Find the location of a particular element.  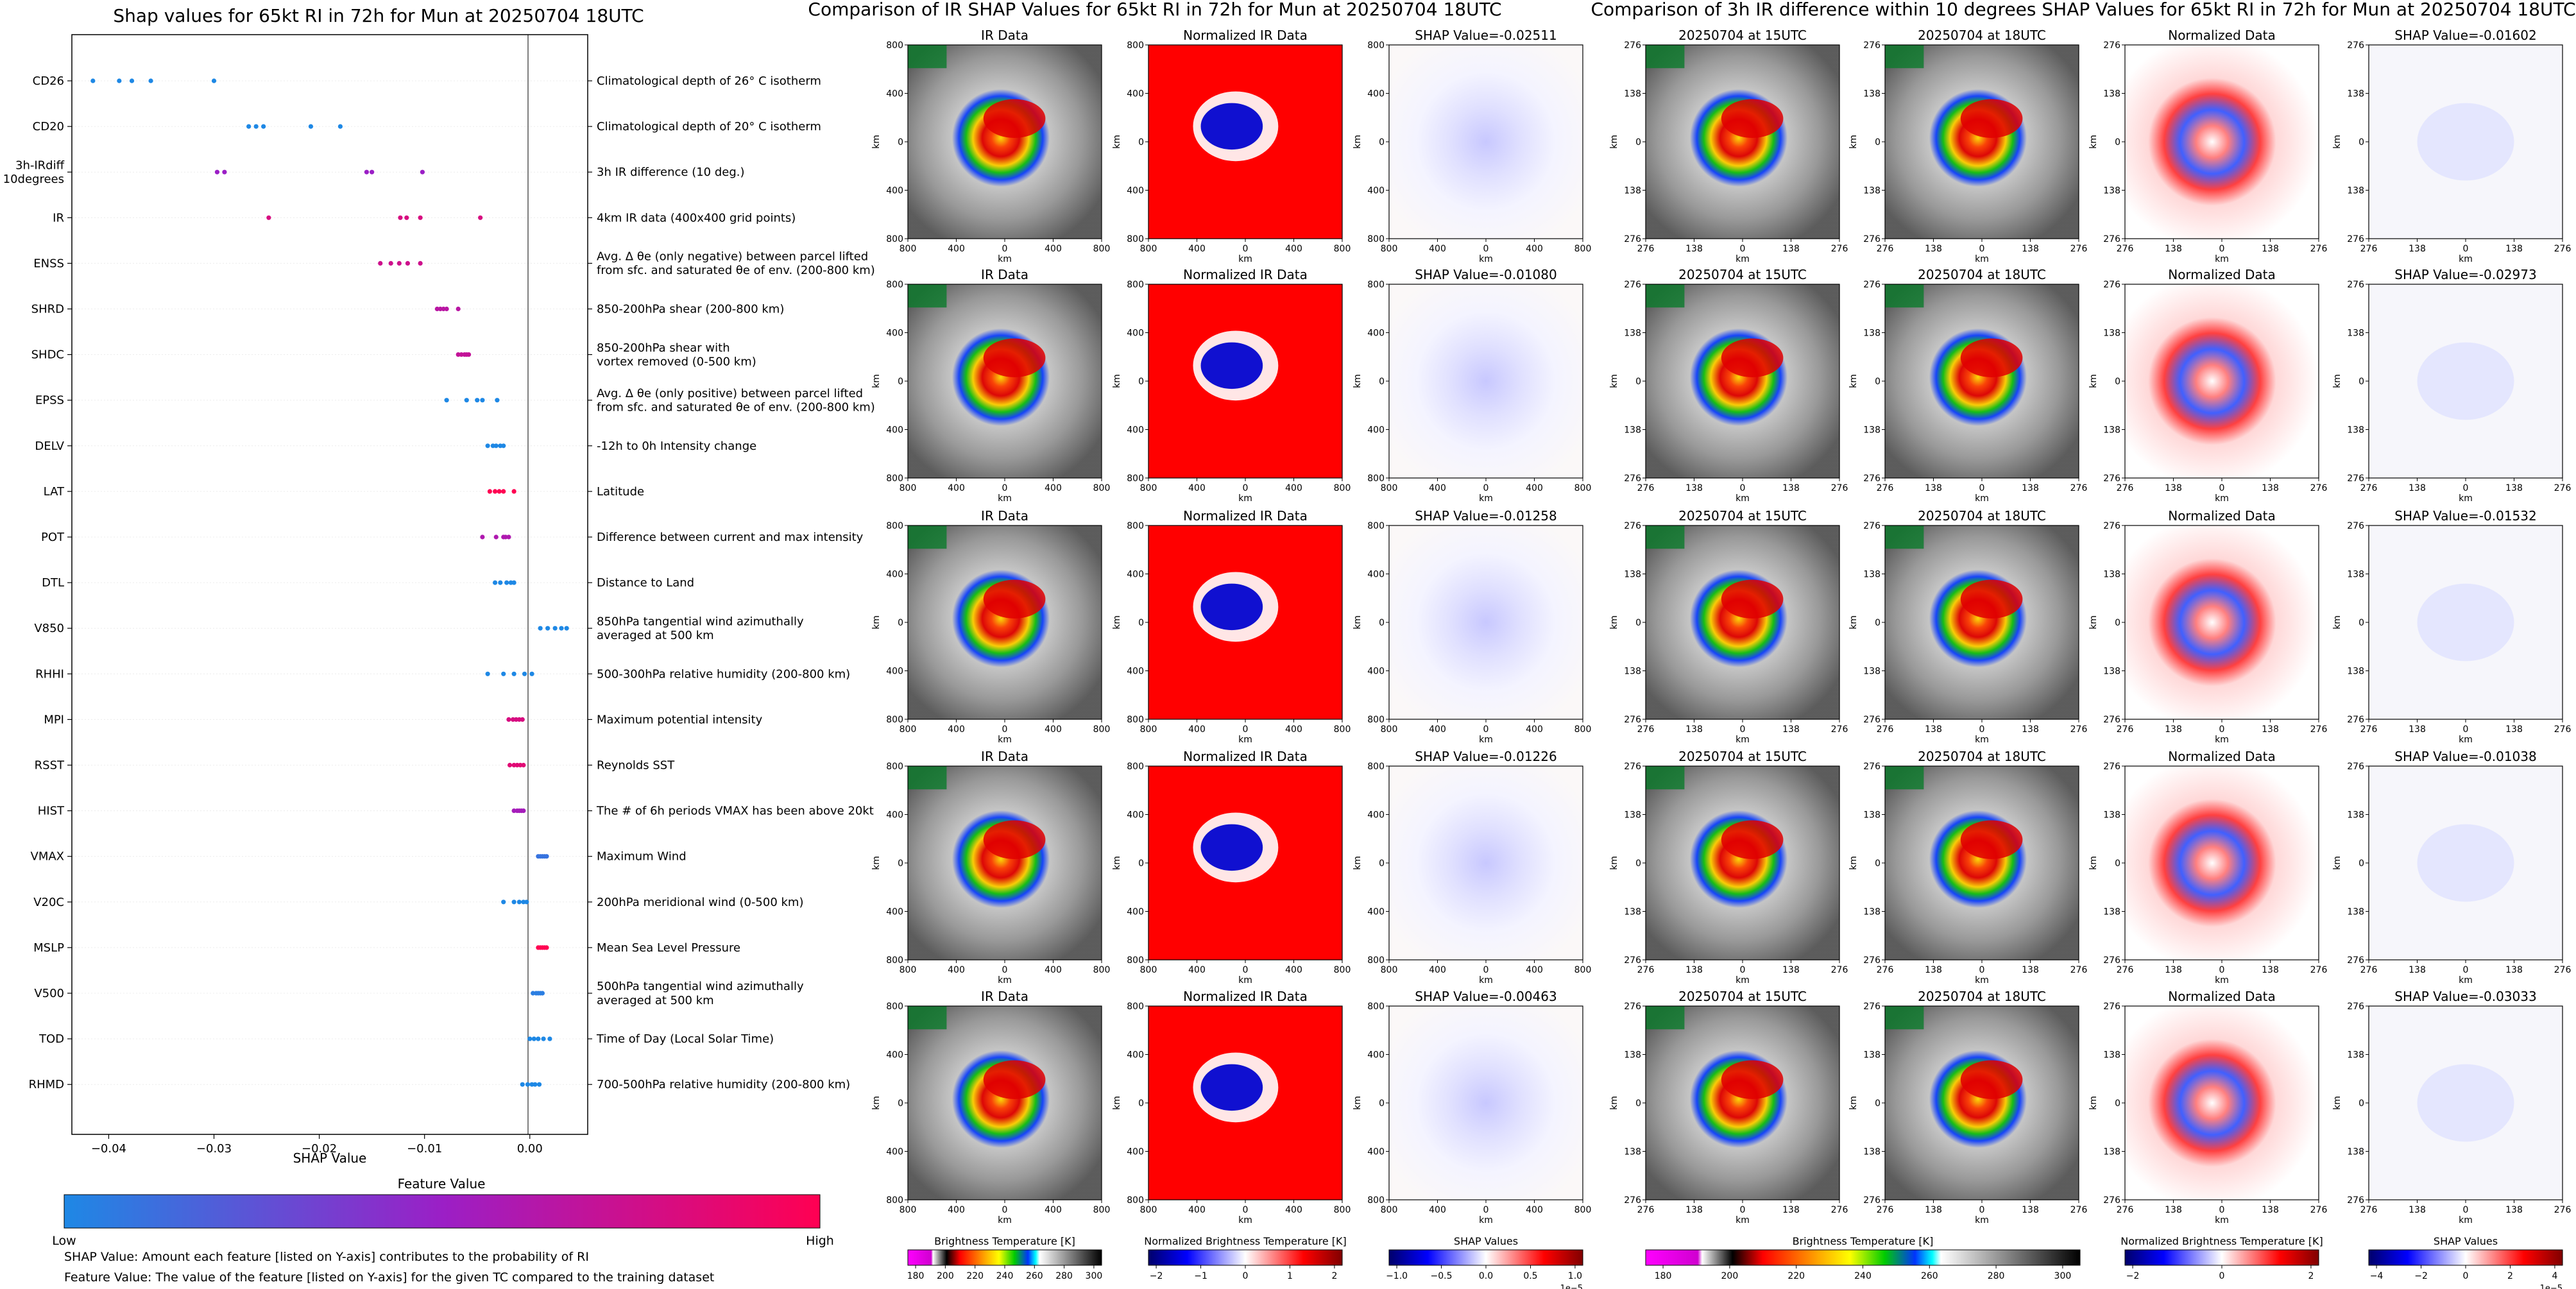

shap-map is located at coordinates (1486, 1103).